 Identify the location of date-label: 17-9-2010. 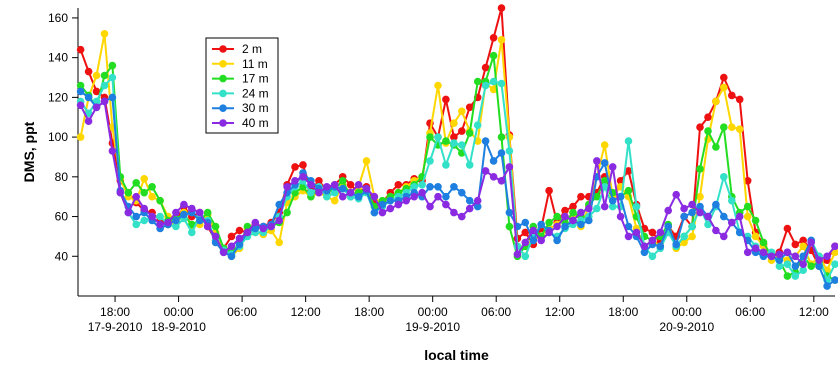
(115, 327).